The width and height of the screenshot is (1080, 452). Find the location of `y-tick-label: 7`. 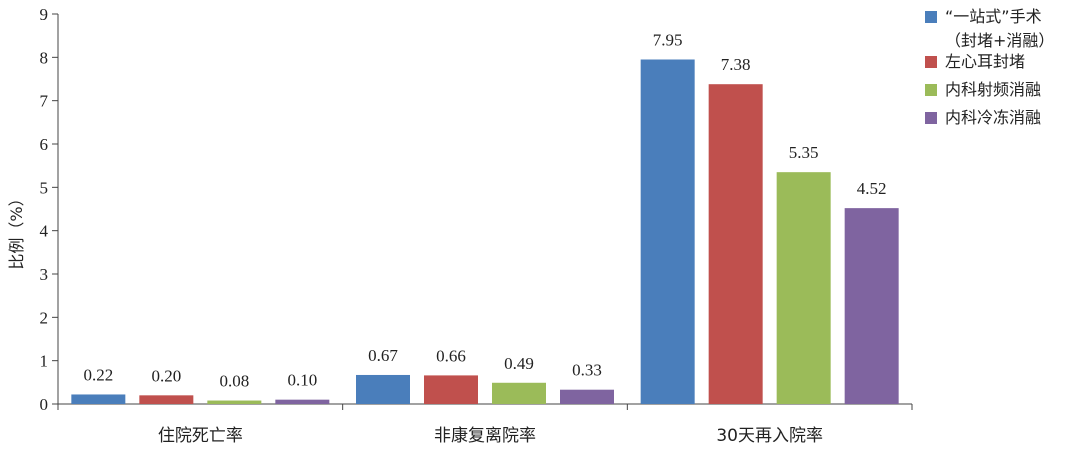

y-tick-label: 7 is located at coordinates (44, 101).